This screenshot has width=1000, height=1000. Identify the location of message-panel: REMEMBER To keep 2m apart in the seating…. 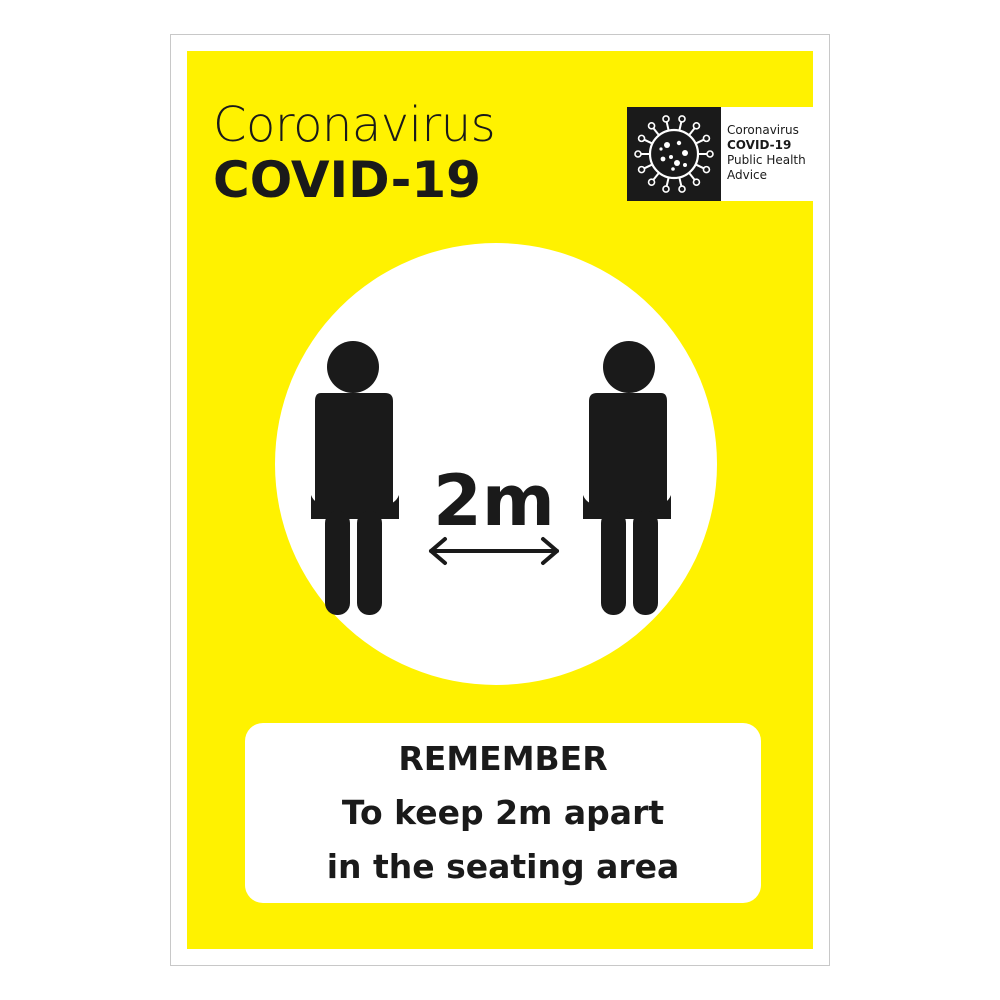
(503, 813).